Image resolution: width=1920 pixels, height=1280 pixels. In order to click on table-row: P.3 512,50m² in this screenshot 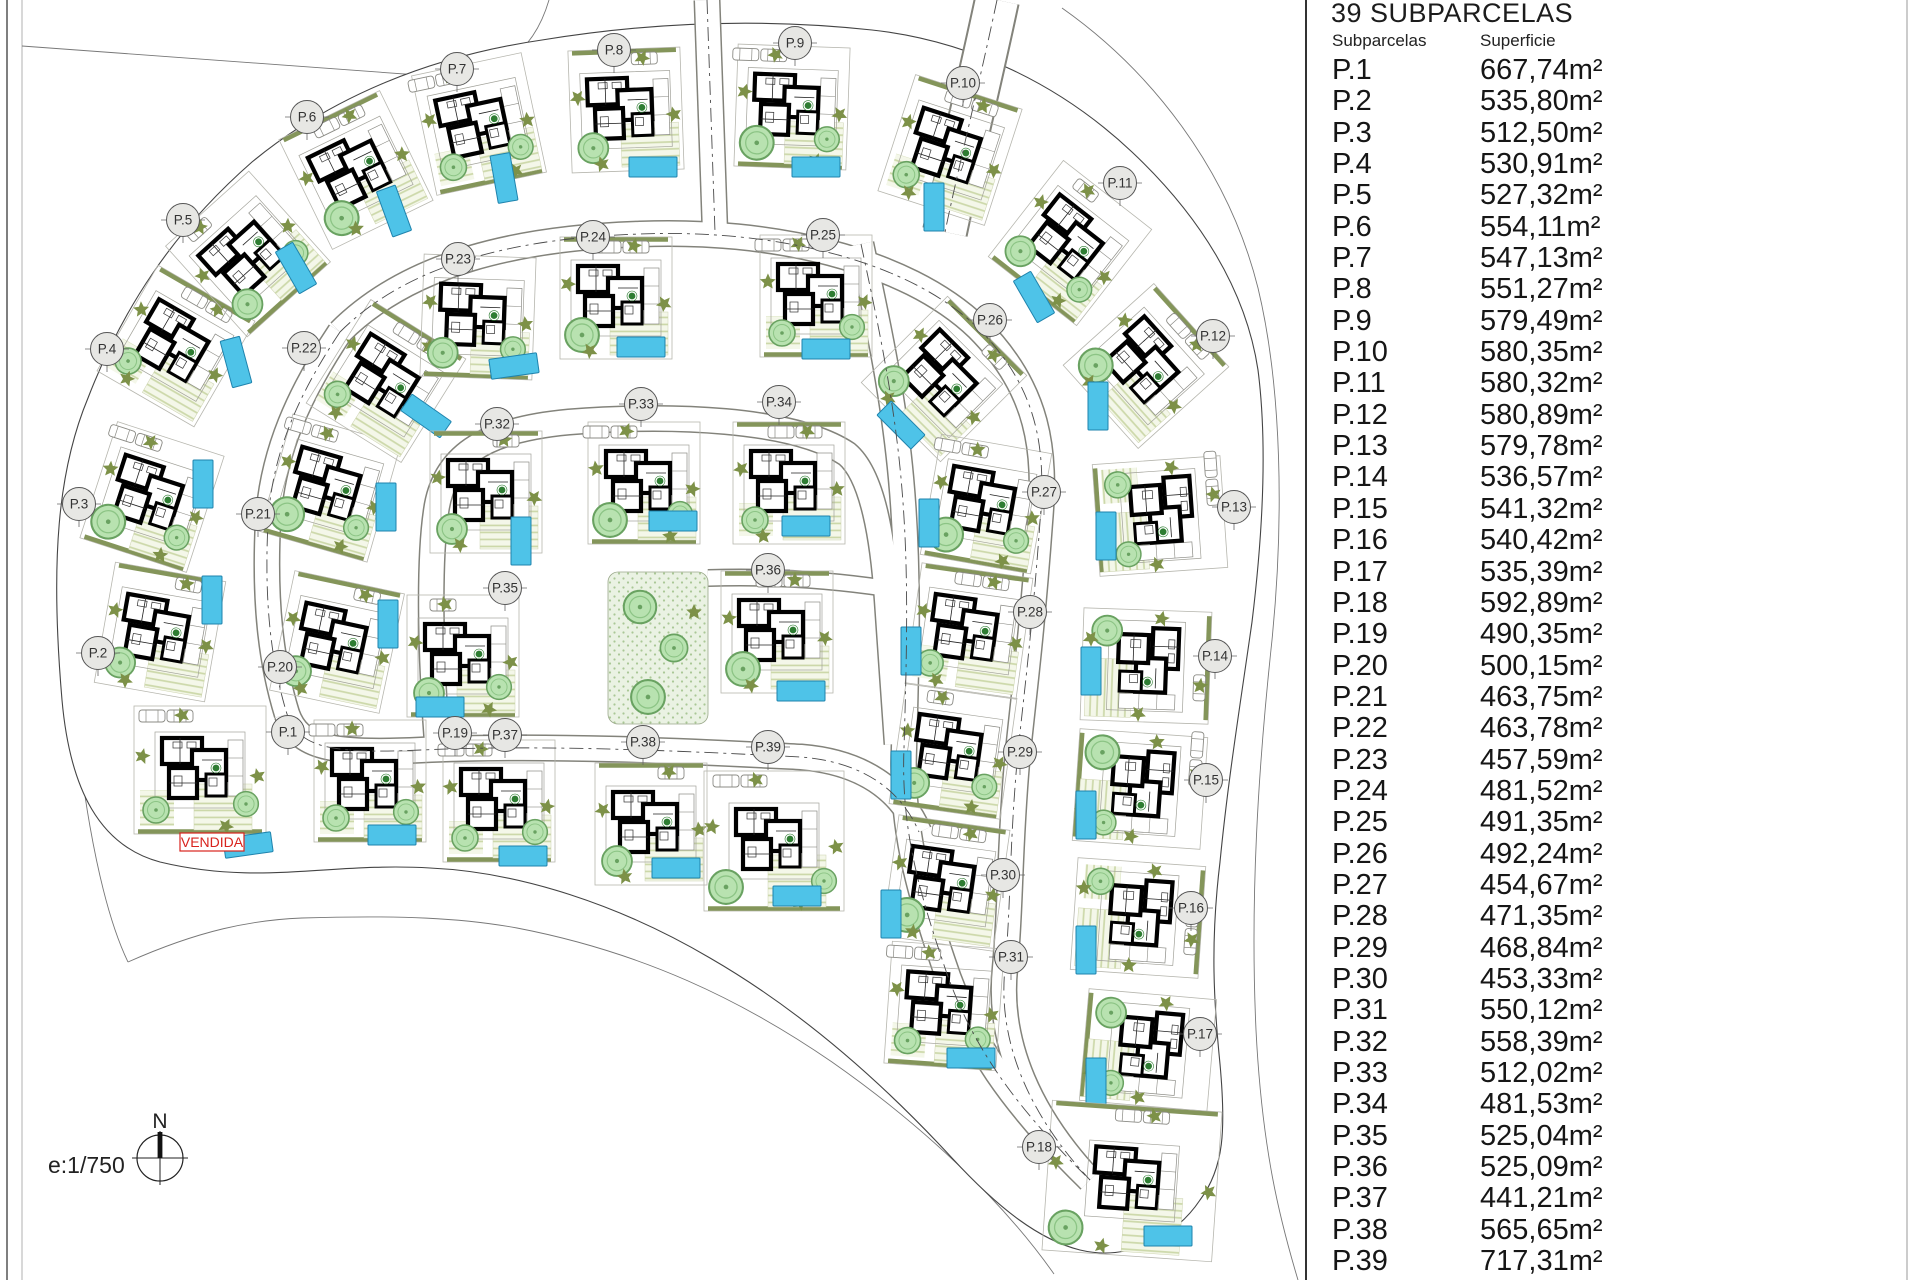, I will do `click(1619, 132)`.